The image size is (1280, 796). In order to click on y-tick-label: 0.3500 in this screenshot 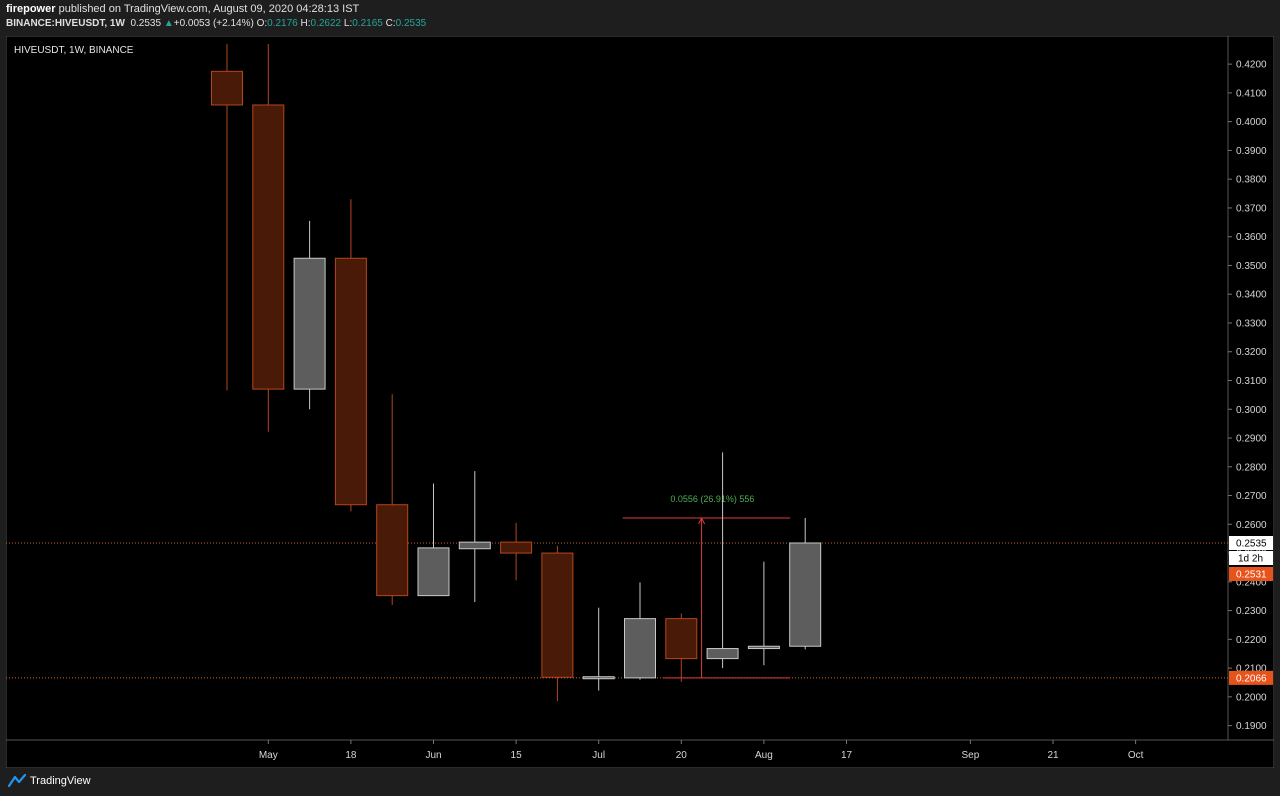, I will do `click(1251, 266)`.